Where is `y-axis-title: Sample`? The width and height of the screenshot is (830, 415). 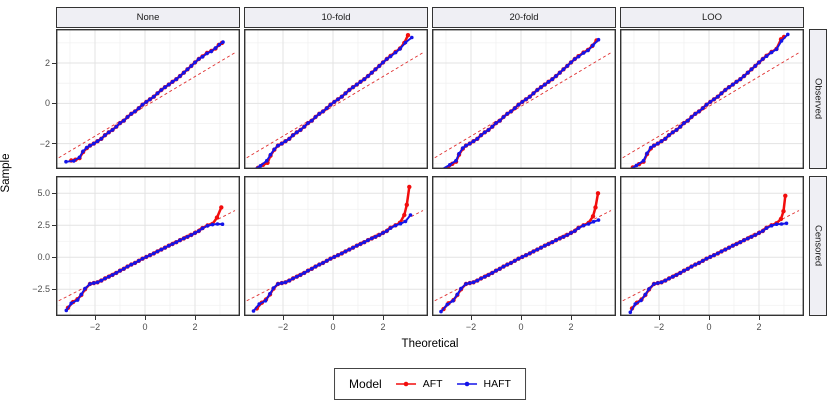 y-axis-title: Sample is located at coordinates (6, 173).